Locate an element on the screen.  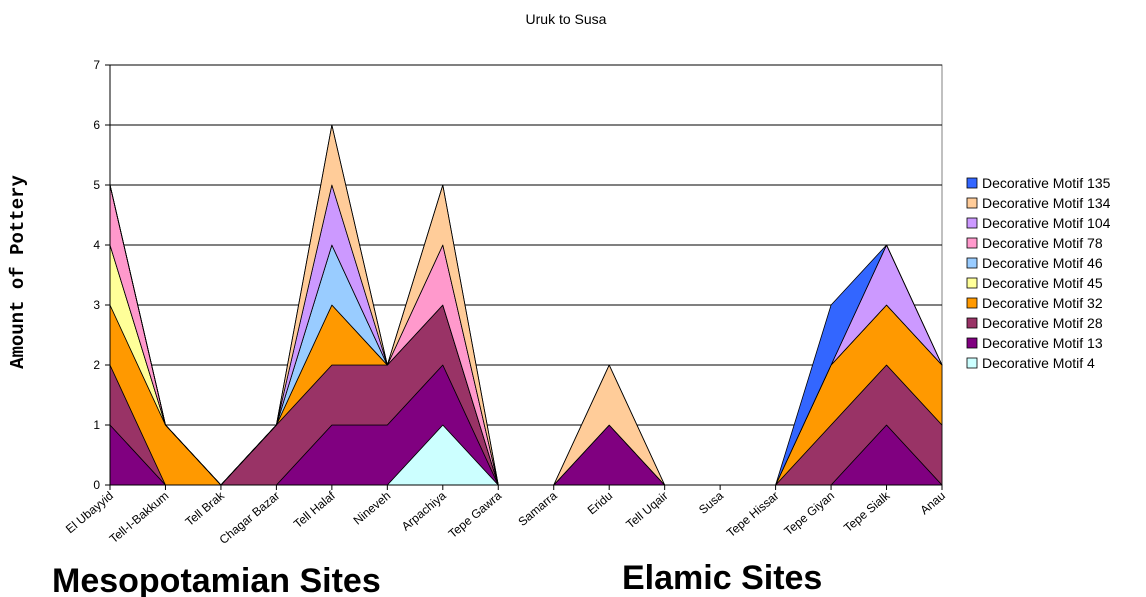
x-tick-label: Tell Halaf is located at coordinates (314, 509).